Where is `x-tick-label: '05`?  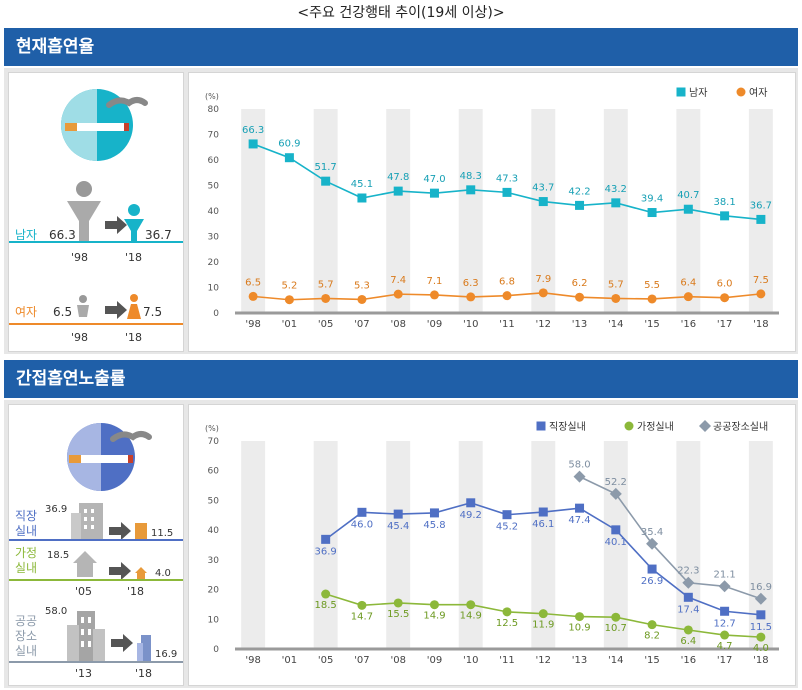
x-tick-label: '05 is located at coordinates (325, 324).